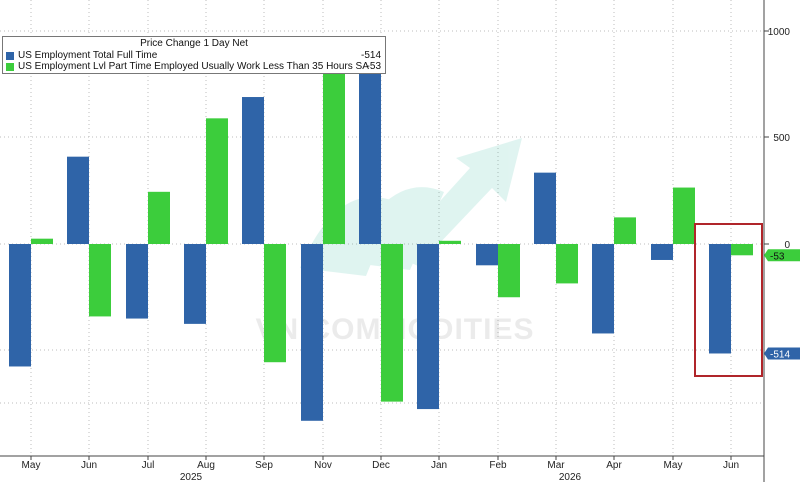 The height and width of the screenshot is (482, 800). I want to click on legend-swatch-full-time, so click(10, 56).